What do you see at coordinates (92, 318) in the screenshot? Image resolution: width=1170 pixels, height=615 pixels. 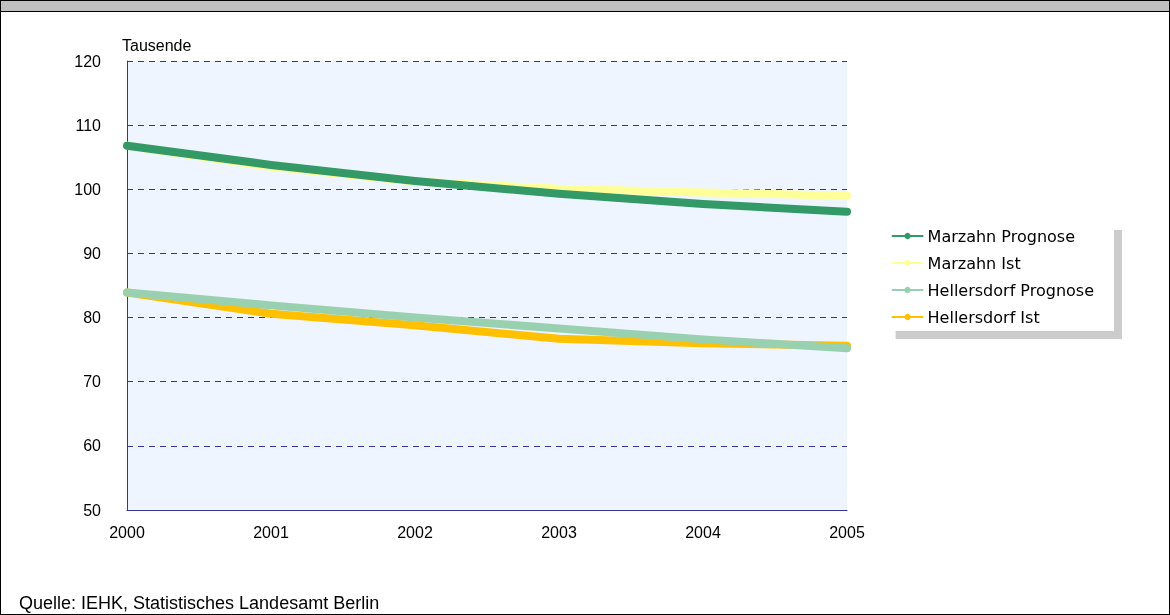 I see `y-tick-label: 80` at bounding box center [92, 318].